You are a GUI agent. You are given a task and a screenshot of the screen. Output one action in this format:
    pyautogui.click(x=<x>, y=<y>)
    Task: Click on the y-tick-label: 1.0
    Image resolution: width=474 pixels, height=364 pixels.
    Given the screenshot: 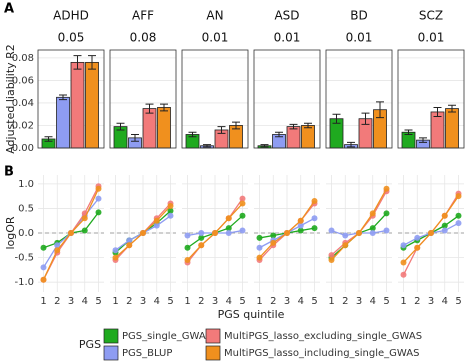 What is the action you would take?
    pyautogui.click(x=26, y=184)
    